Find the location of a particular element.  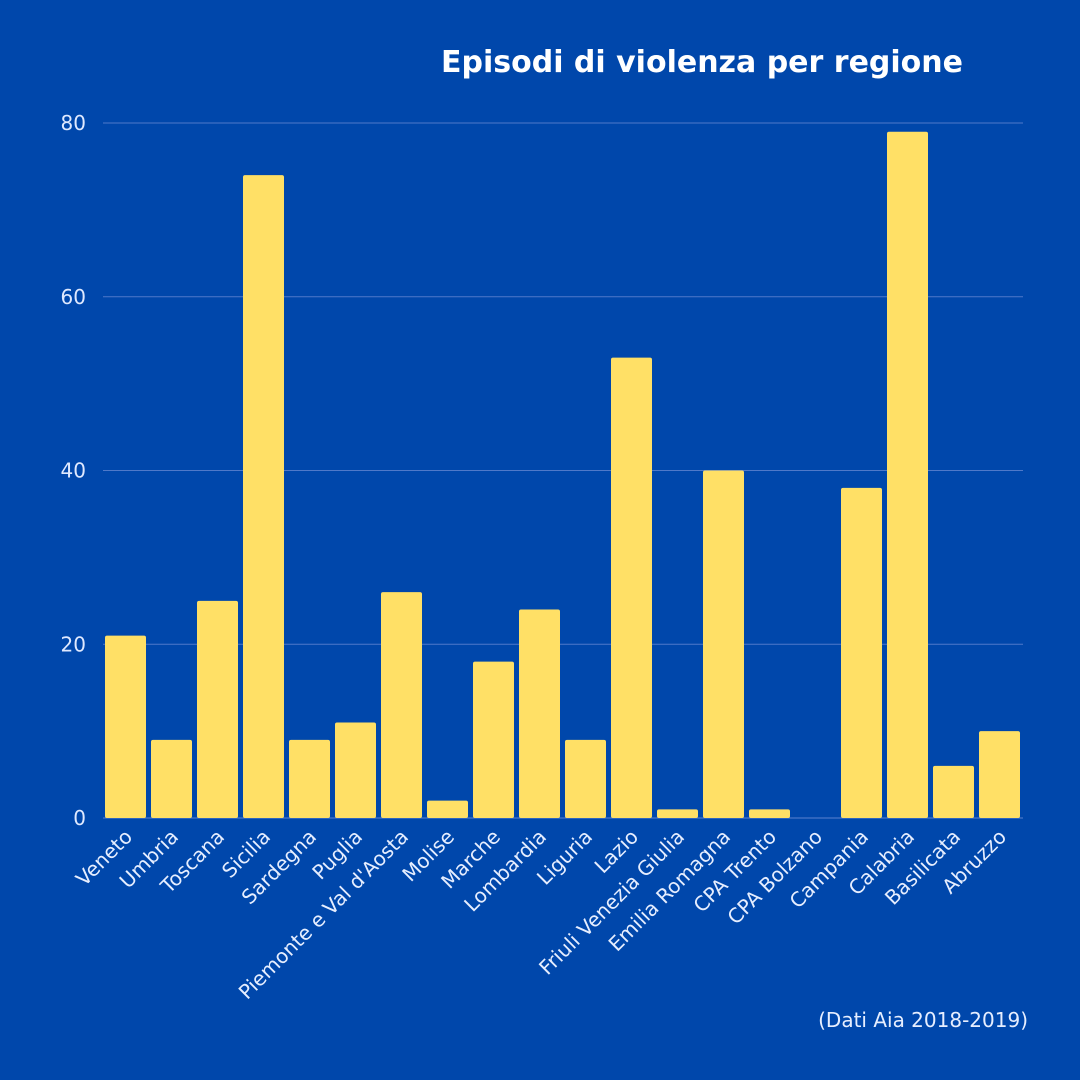

source-note: (Dati Aia 2018-2019) is located at coordinates (923, 1020).